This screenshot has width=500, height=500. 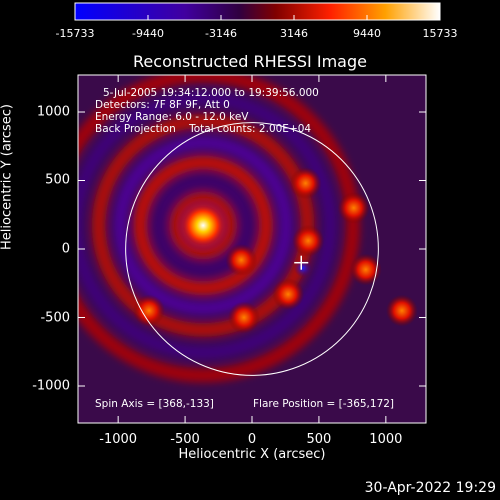 I want to click on info-time-range: 5-Jul-2005 19:34:12.000 to 19:39:56.000, so click(x=211, y=93).